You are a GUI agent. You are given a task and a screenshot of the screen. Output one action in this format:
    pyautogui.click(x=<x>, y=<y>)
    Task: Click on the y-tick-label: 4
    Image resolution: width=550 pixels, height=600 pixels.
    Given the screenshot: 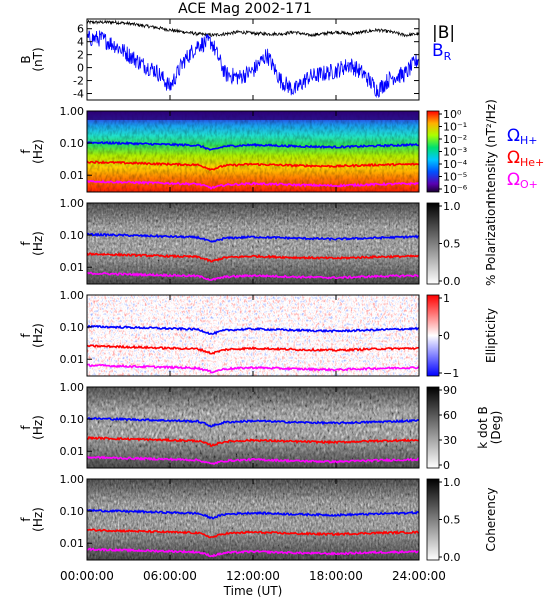 What is the action you would take?
    pyautogui.click(x=80, y=42)
    